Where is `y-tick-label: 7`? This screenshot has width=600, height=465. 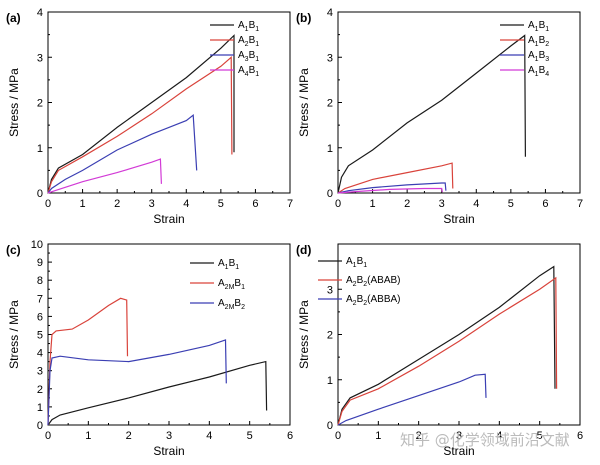 y-tick-label: 7 is located at coordinates (40, 299).